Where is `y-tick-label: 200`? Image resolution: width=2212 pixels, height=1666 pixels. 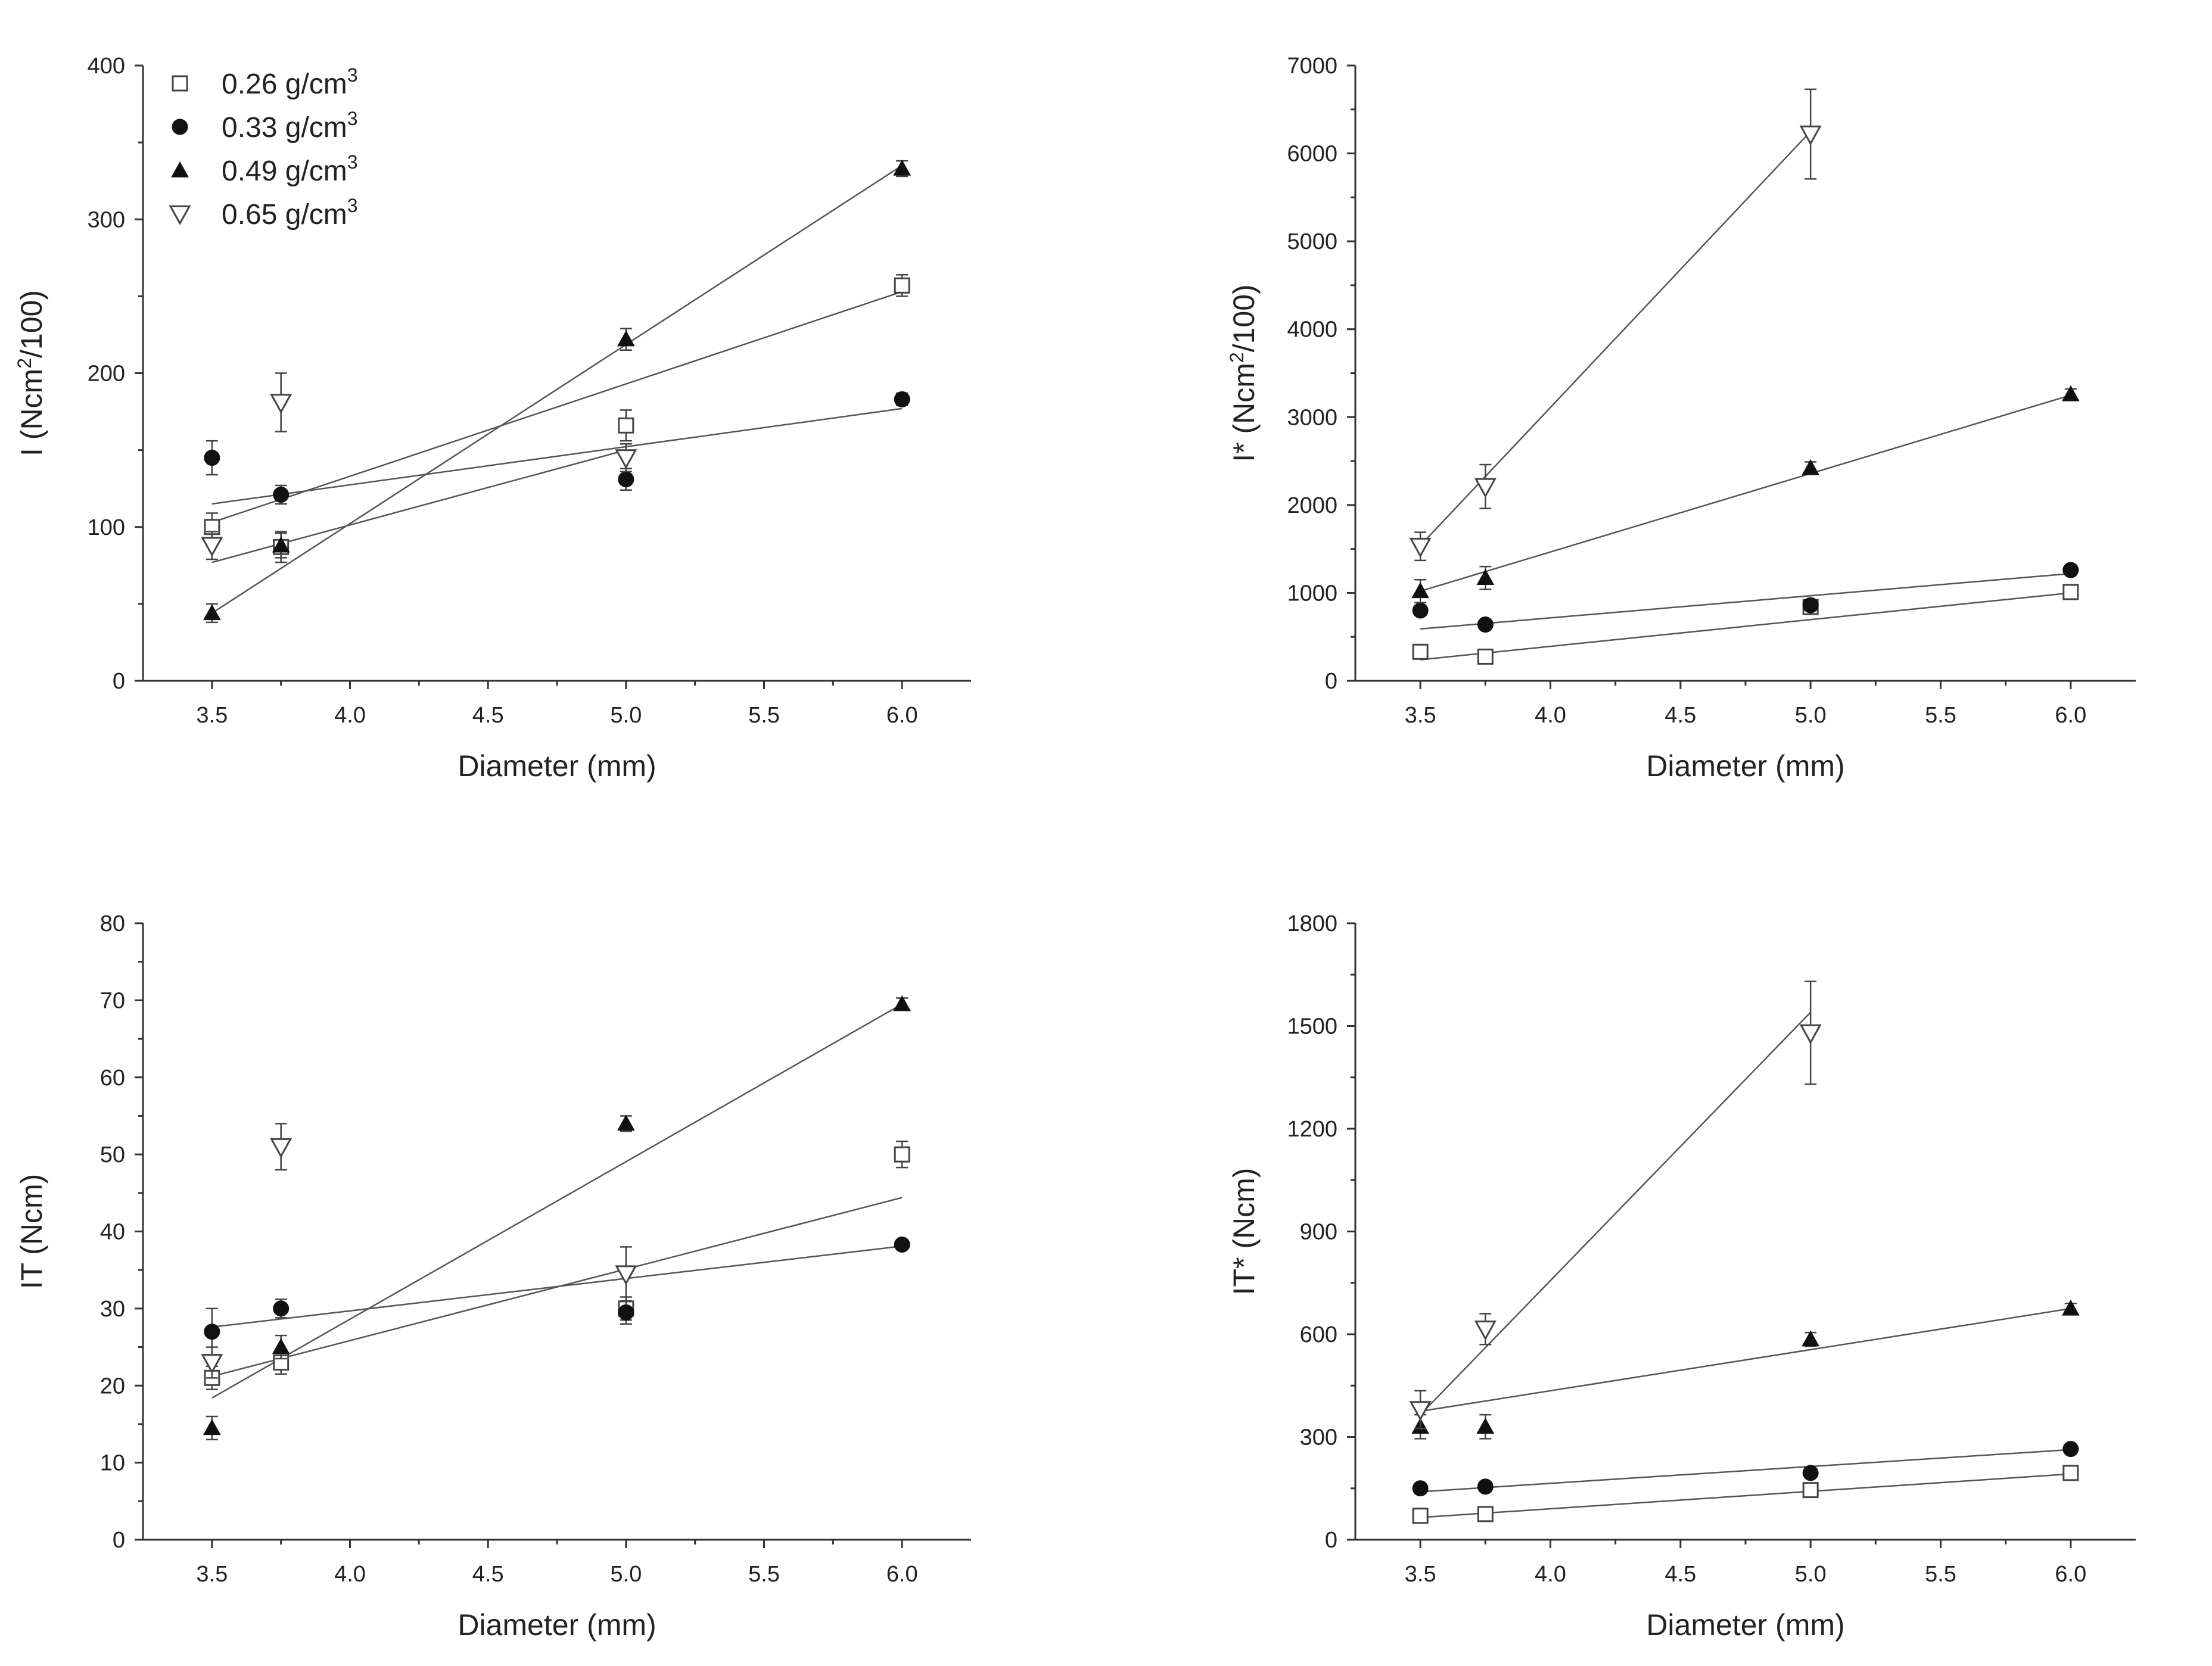 y-tick-label: 200 is located at coordinates (106, 375).